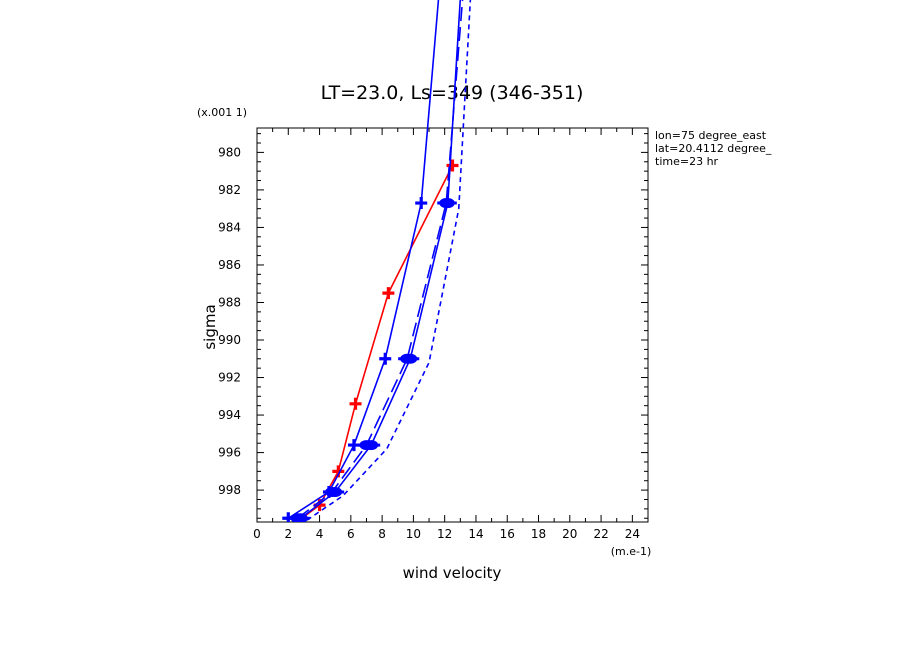 Image resolution: width=904 pixels, height=654 pixels. I want to click on x-tick-label: 20, so click(569, 534).